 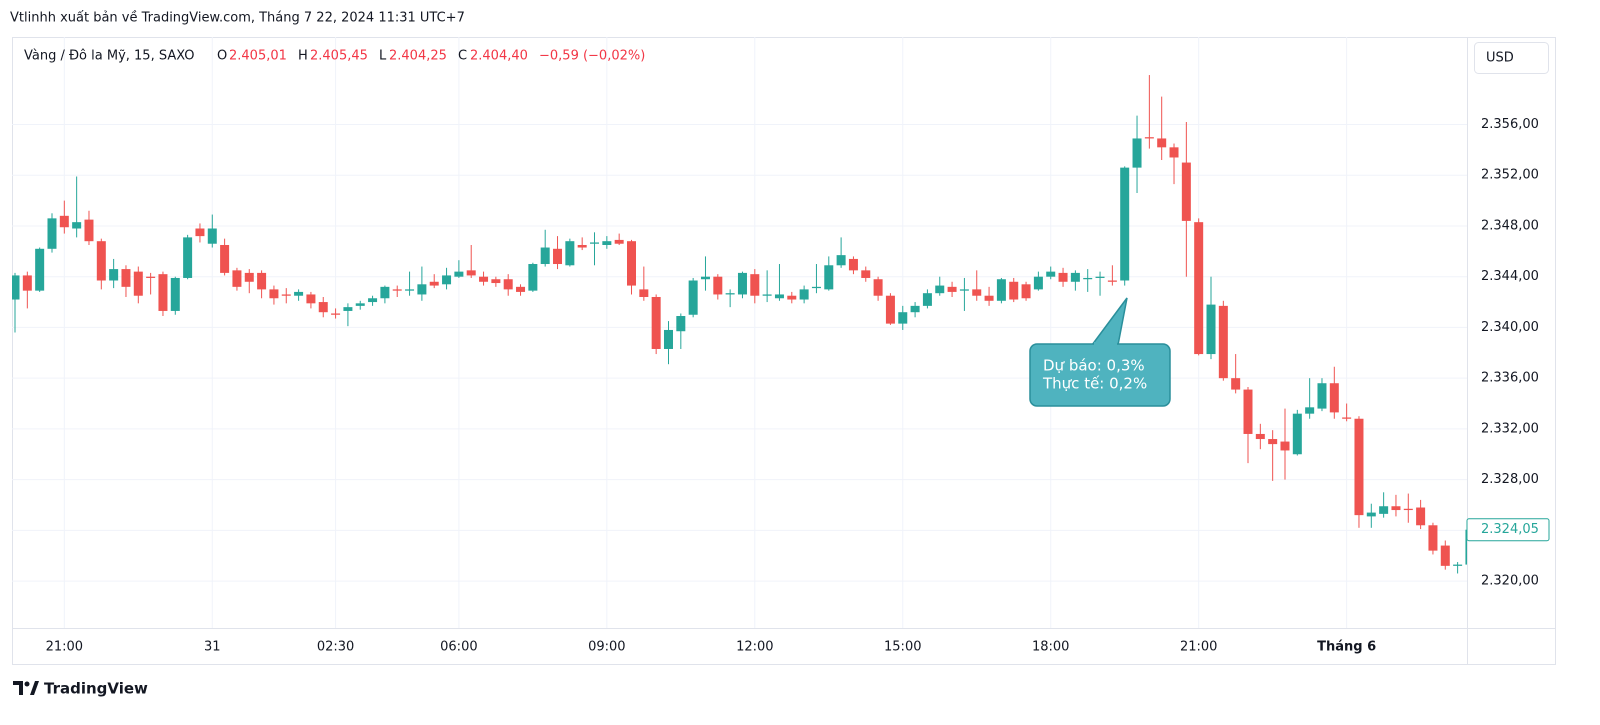 I want to click on footer-logo, so click(x=26, y=688).